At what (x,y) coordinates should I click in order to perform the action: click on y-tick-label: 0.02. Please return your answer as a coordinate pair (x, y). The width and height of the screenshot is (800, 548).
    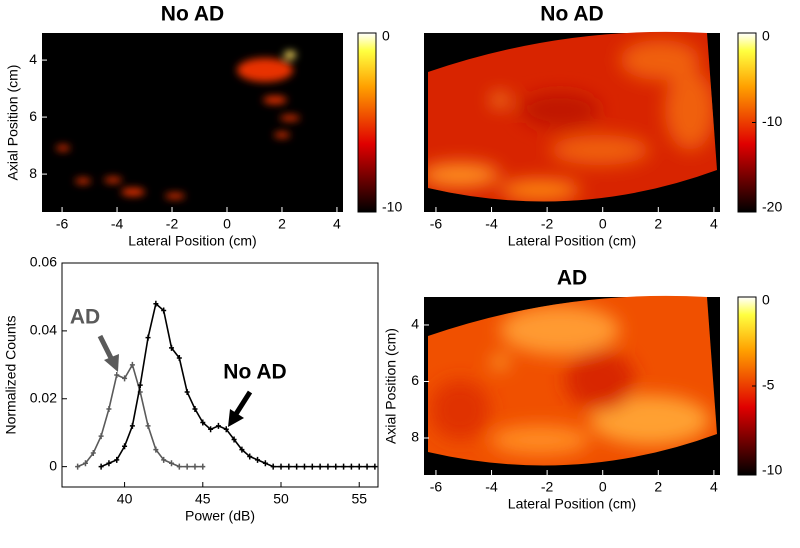
    Looking at the image, I should click on (43, 397).